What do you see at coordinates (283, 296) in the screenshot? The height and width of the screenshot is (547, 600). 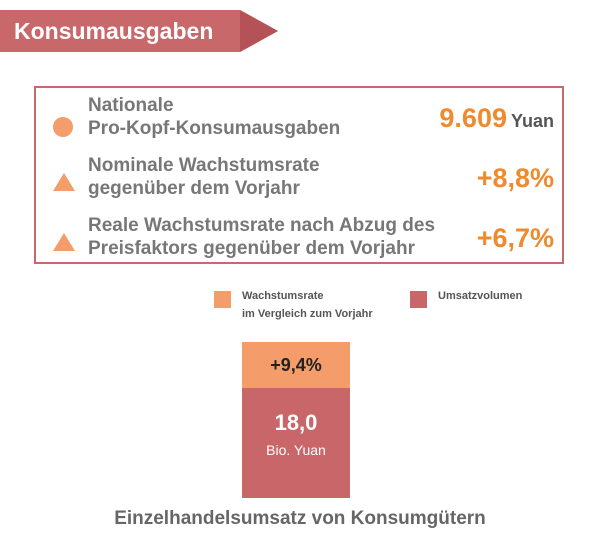 I see `legend-label-line: Wachstumsrate` at bounding box center [283, 296].